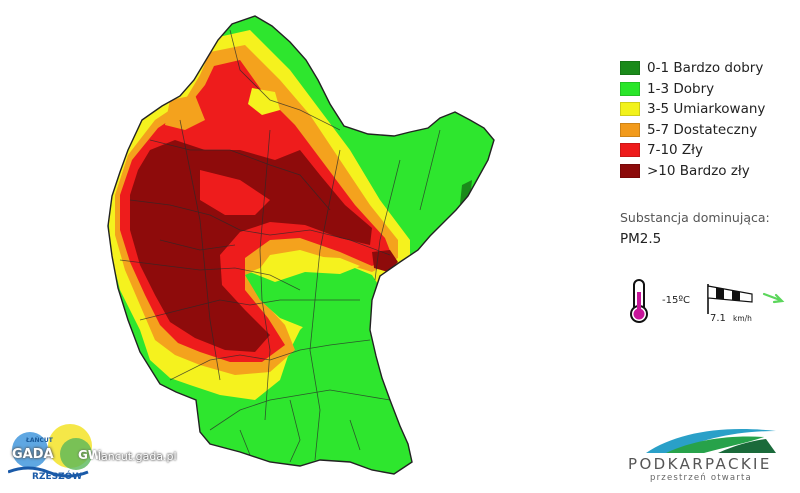 The width and height of the screenshot is (800, 493). Describe the element at coordinates (681, 88) in the screenshot. I see `legend-label: 1-3 Dobry` at that location.